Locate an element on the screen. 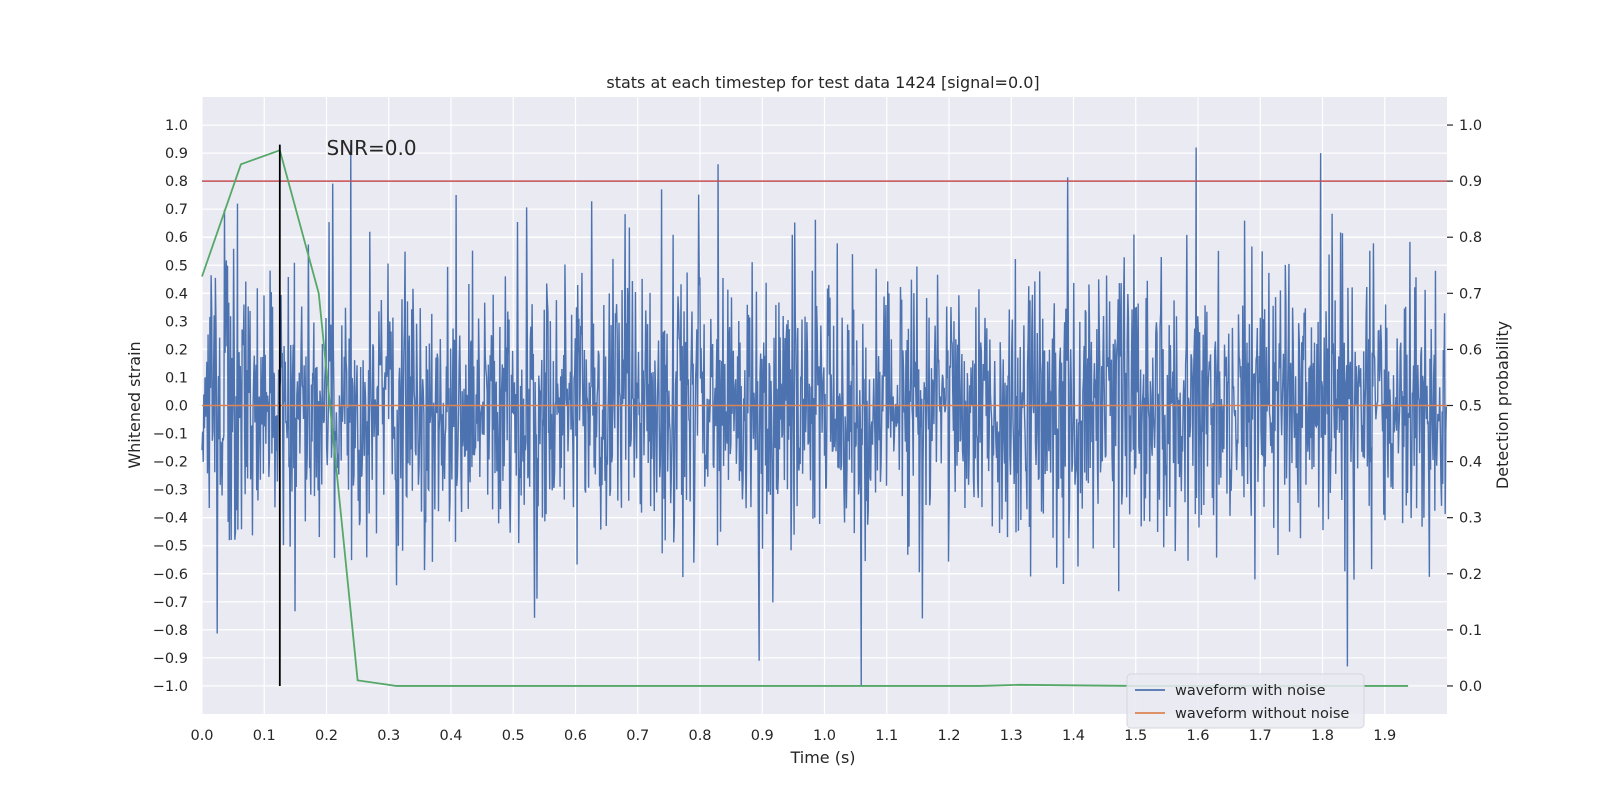  x-tick-label: 0.5 is located at coordinates (513, 736).